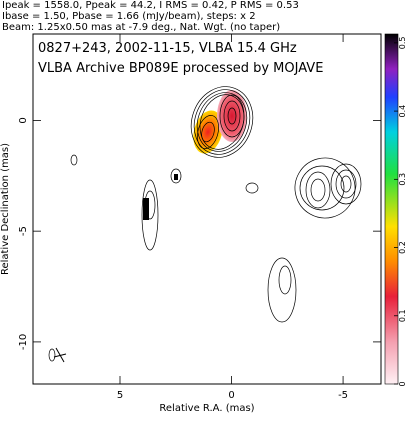 This screenshot has height=424, width=409. Describe the element at coordinates (343, 395) in the screenshot. I see `x-tick-label: -5` at that location.